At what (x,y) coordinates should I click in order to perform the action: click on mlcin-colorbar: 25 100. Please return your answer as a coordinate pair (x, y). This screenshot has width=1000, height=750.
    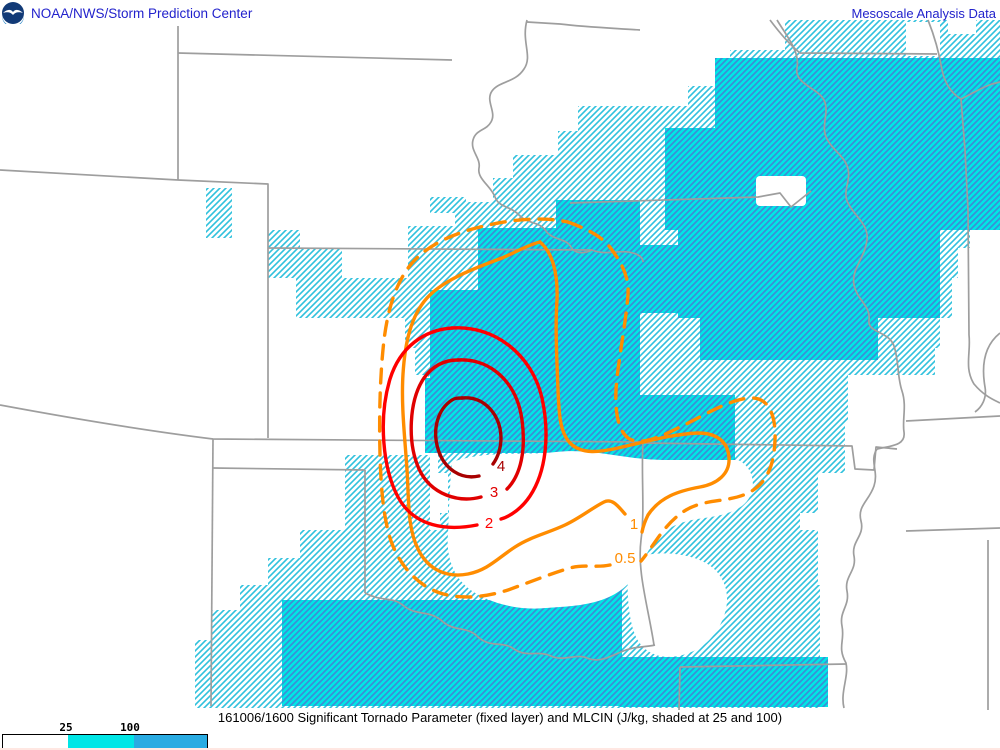
    Looking at the image, I should click on (107, 735).